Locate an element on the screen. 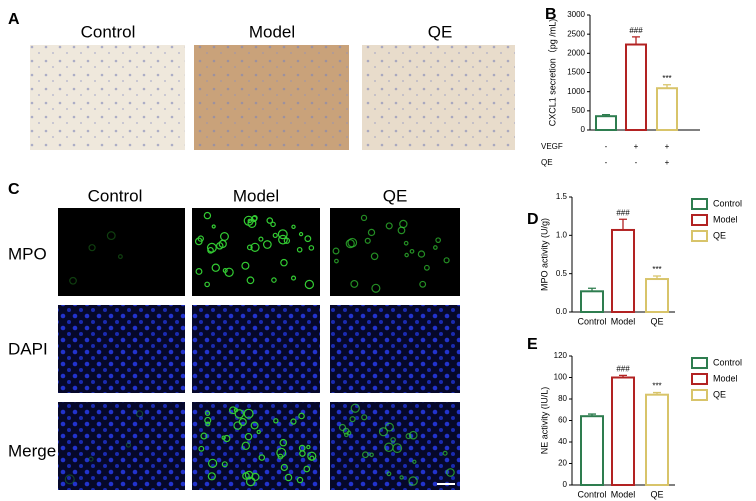 The width and height of the screenshot is (756, 501). y-tick-label: 120 is located at coordinates (561, 355).